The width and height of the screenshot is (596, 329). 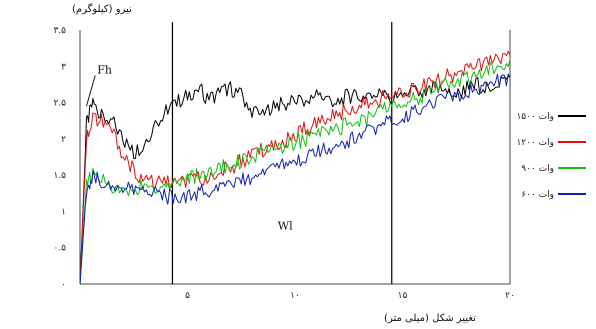 I want to click on y-tick-label-4: ۲, so click(x=63, y=140).